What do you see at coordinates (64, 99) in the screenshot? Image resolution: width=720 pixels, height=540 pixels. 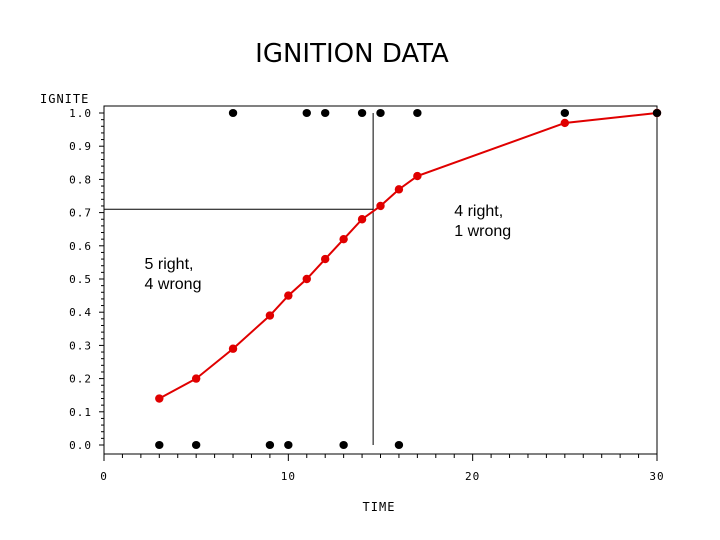 I see `y-axis-label: IGNITE` at bounding box center [64, 99].